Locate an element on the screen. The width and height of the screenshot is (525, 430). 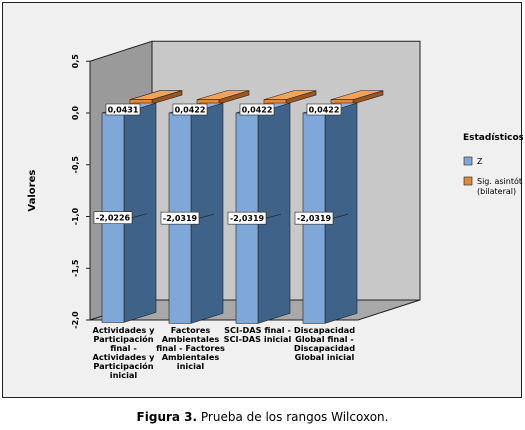
y-tick-label: 0,5 is located at coordinates (75, 61).